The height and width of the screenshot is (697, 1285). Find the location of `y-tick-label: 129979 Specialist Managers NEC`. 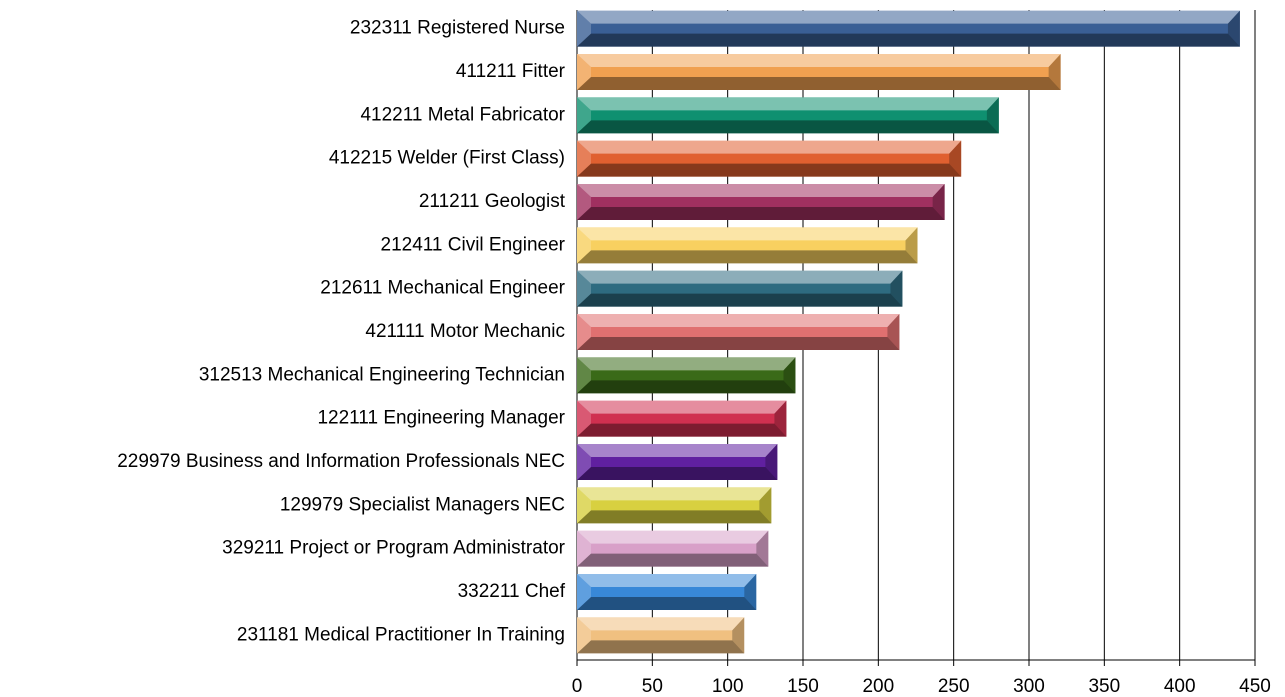

y-tick-label: 129979 Specialist Managers NEC is located at coordinates (422, 504).